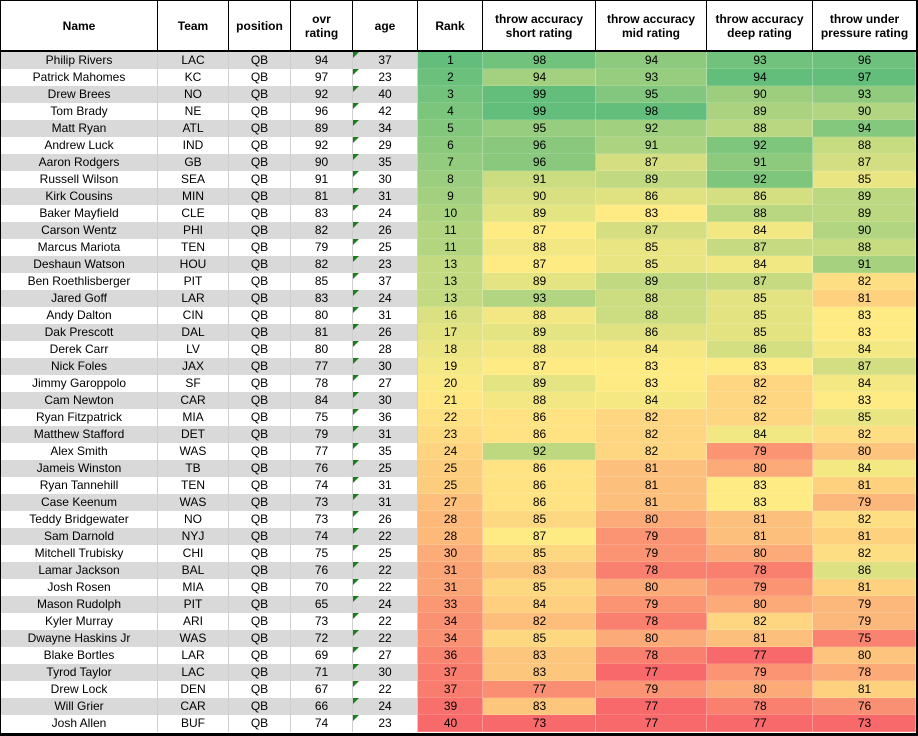 Image resolution: width=918 pixels, height=736 pixels. I want to click on cell-ovr: 96, so click(322, 111).